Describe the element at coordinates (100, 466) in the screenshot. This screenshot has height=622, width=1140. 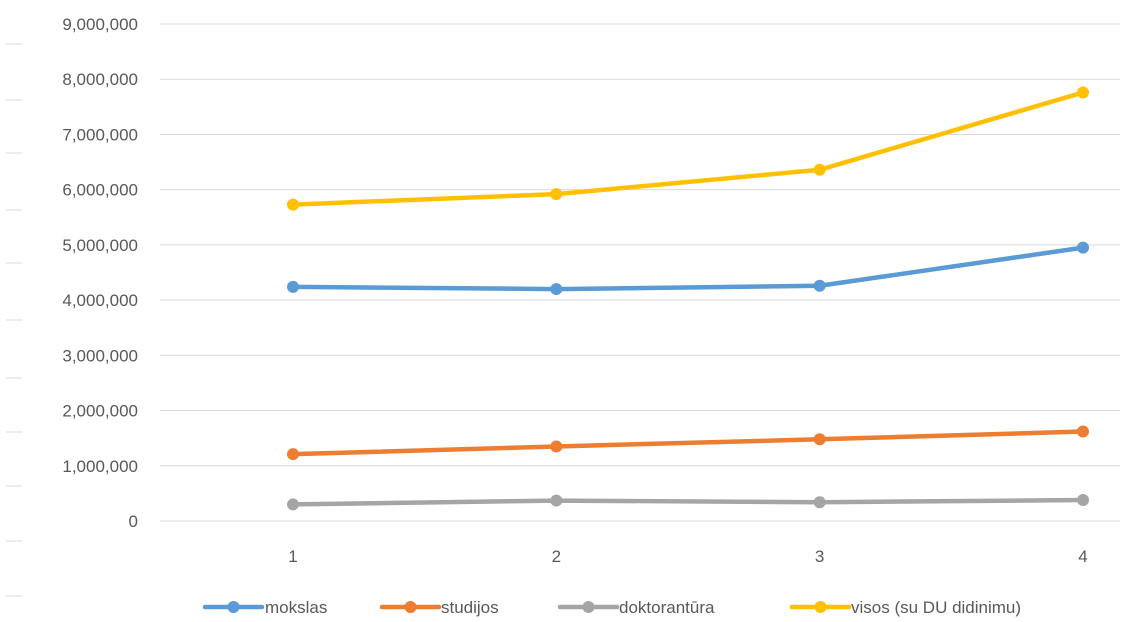
I see `y-tick-label: 1,000,000` at that location.